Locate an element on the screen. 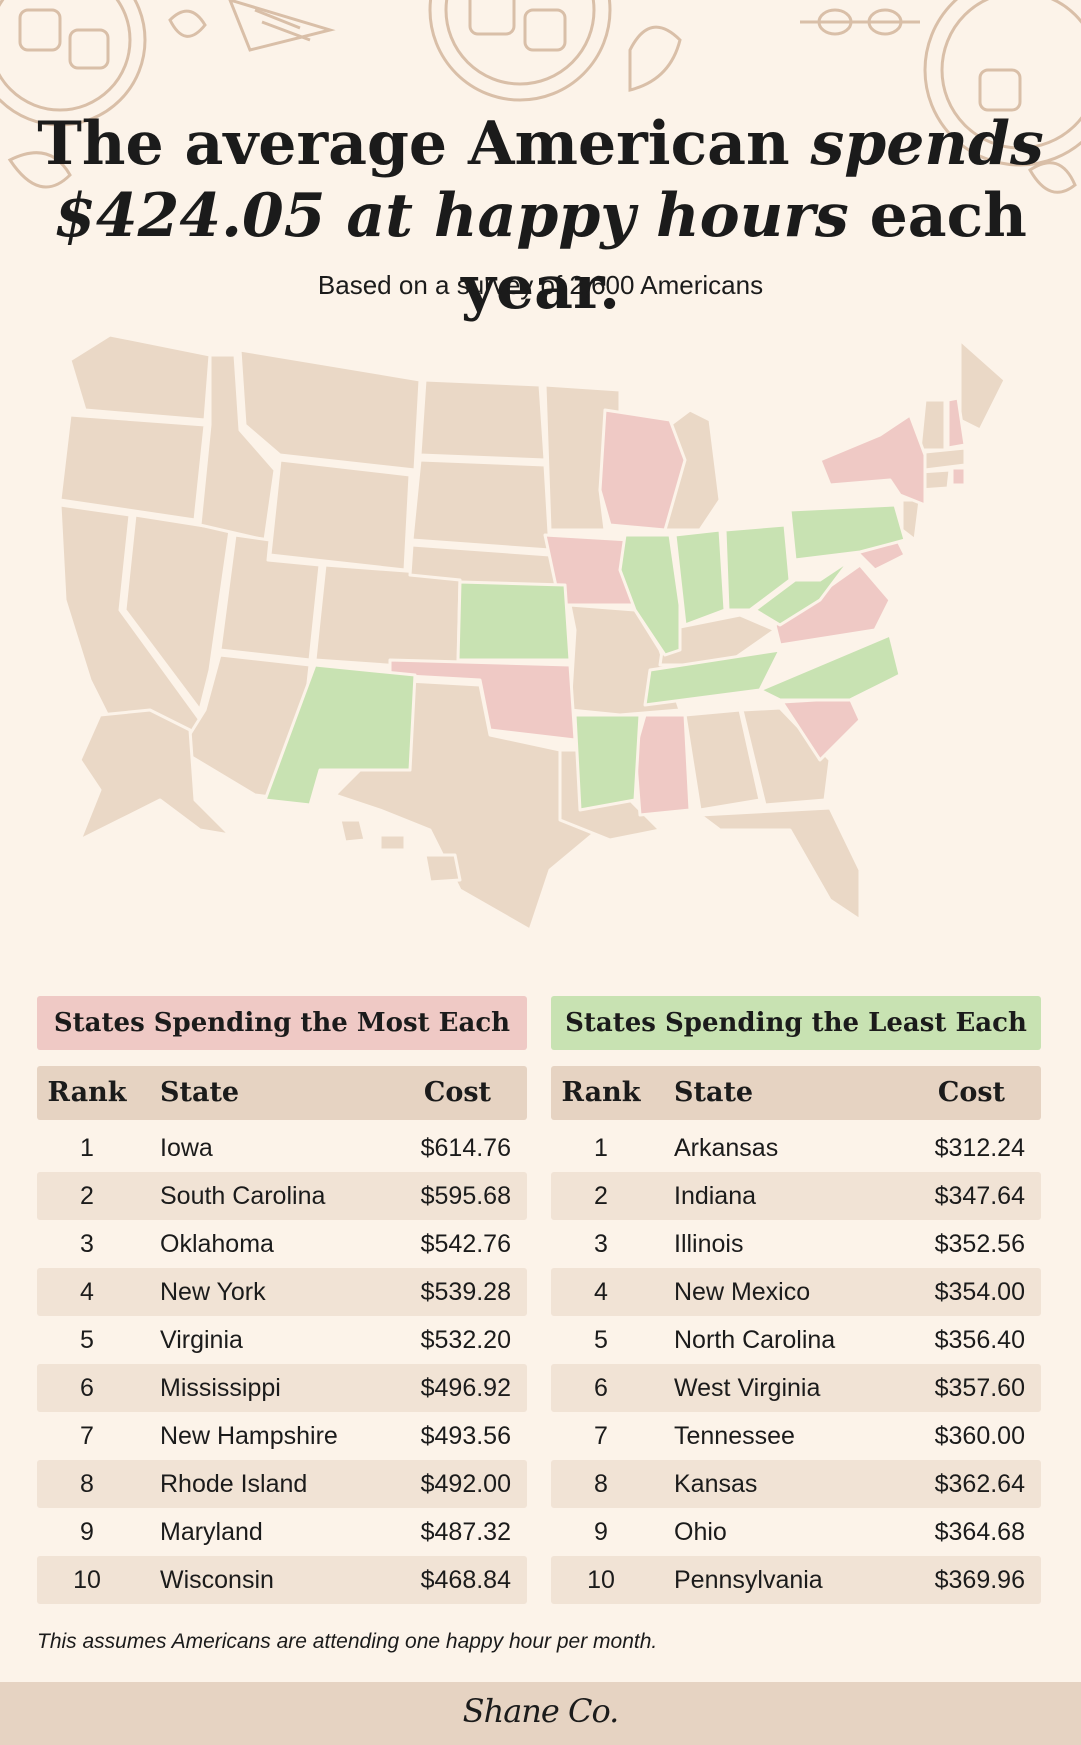  state-ohio is located at coordinates (757, 567).